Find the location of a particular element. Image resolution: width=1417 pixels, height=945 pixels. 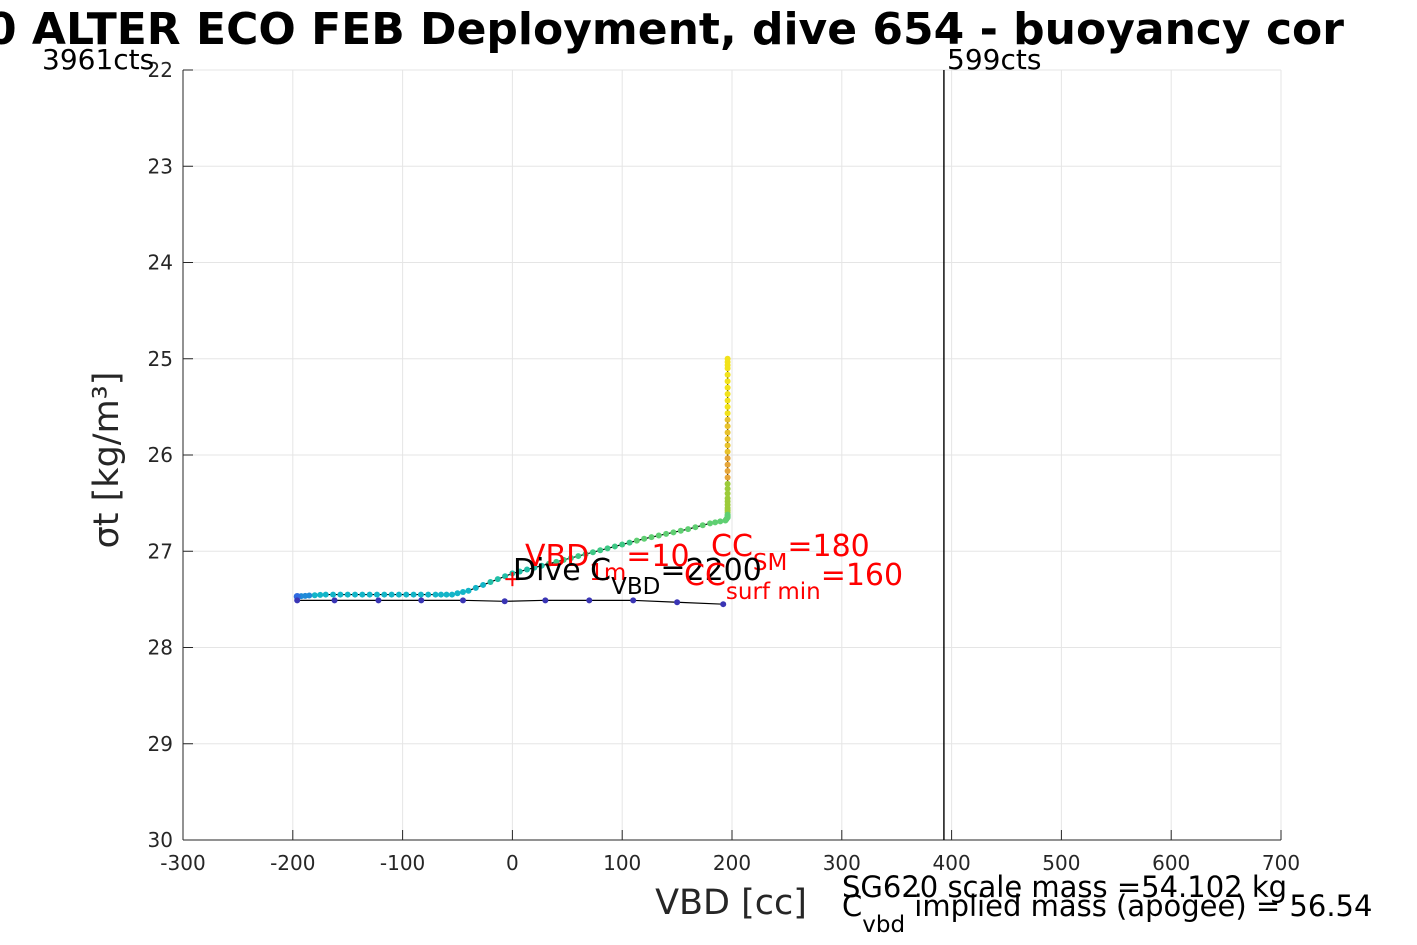

cc-surf-min-value: =160 is located at coordinates (862, 575).